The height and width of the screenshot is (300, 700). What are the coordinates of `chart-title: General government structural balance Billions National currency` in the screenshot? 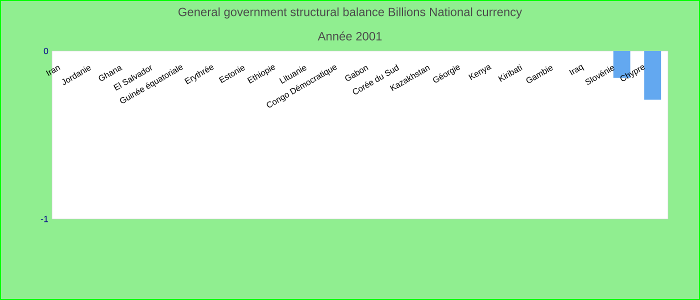 It's located at (350, 13).